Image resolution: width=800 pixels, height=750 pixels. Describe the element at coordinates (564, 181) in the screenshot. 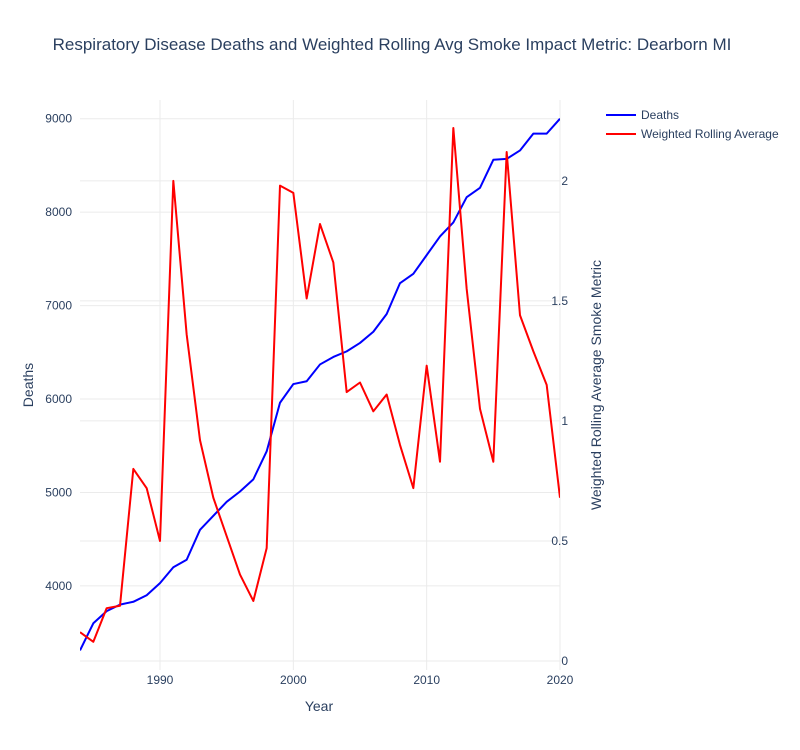

I see `y2-tick-label: 2` at that location.